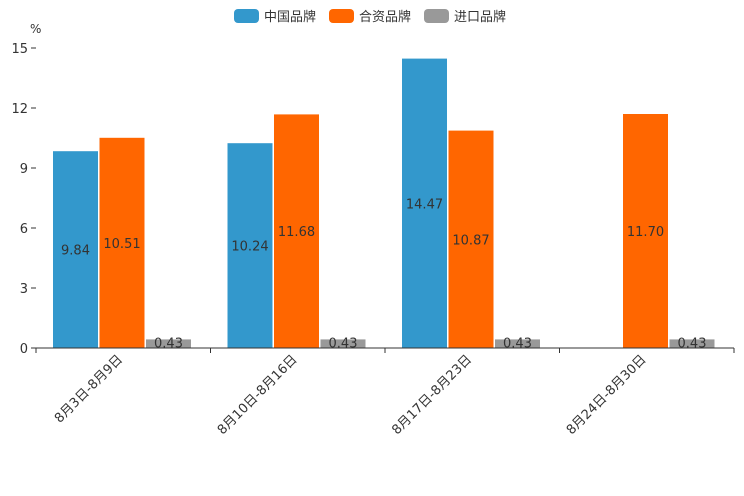  What do you see at coordinates (24, 169) in the screenshot?
I see `y-tick-label-3: 9` at bounding box center [24, 169].